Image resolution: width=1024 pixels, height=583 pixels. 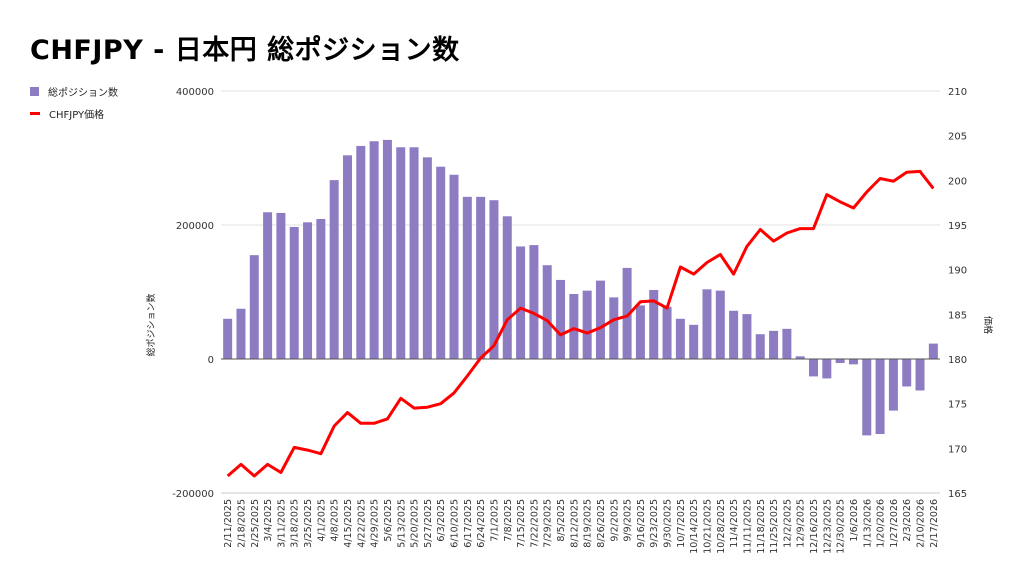 I want to click on right-tick-label: 165, so click(x=957, y=494).